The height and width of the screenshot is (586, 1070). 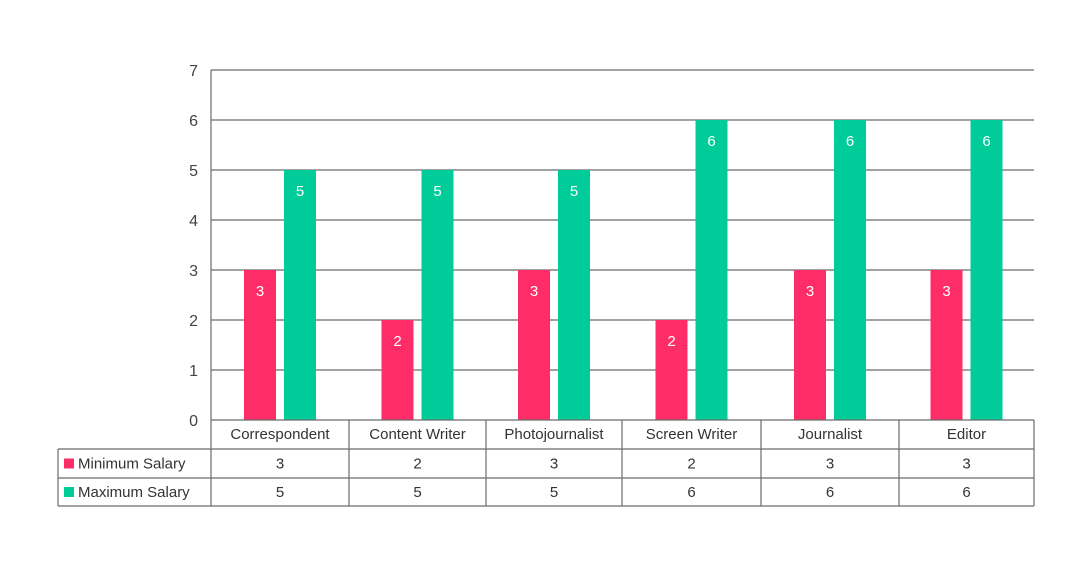 What do you see at coordinates (554, 434) in the screenshot?
I see `category-label: Photojournalist` at bounding box center [554, 434].